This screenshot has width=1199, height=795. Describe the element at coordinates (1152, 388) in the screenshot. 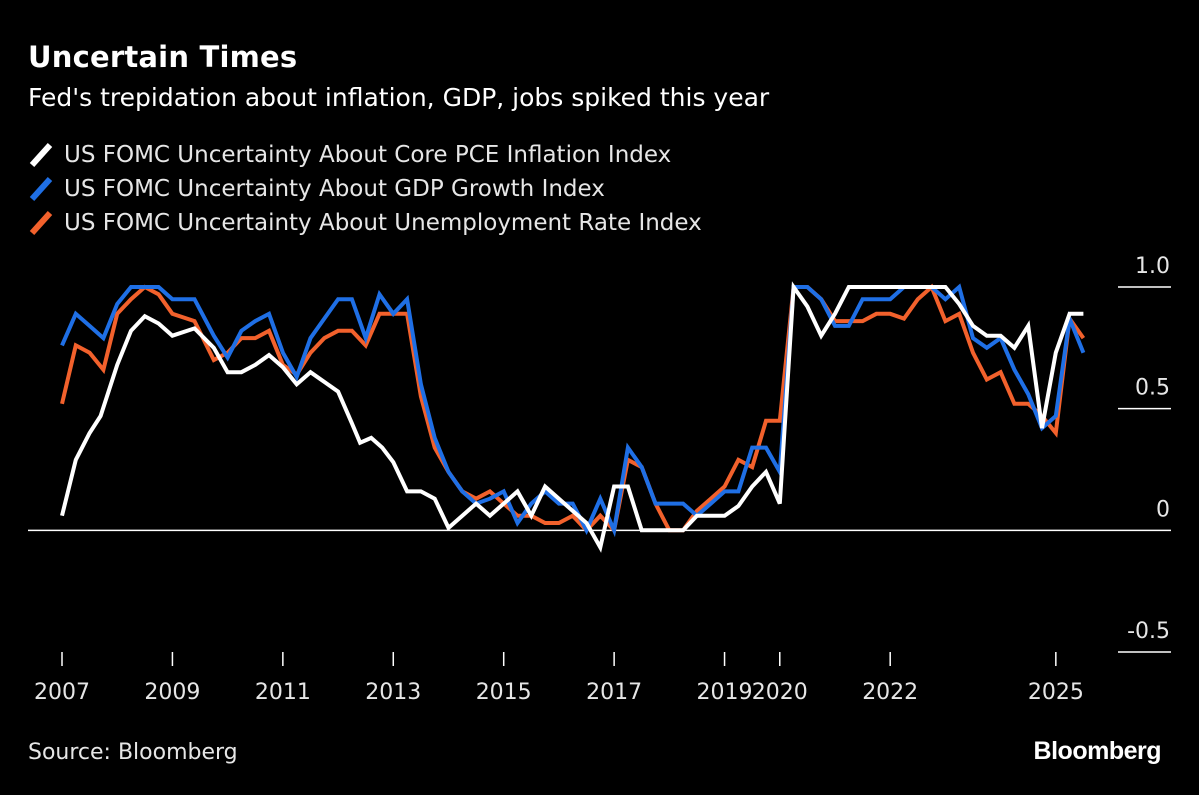

I see `y-tick-label: 0.5` at that location.